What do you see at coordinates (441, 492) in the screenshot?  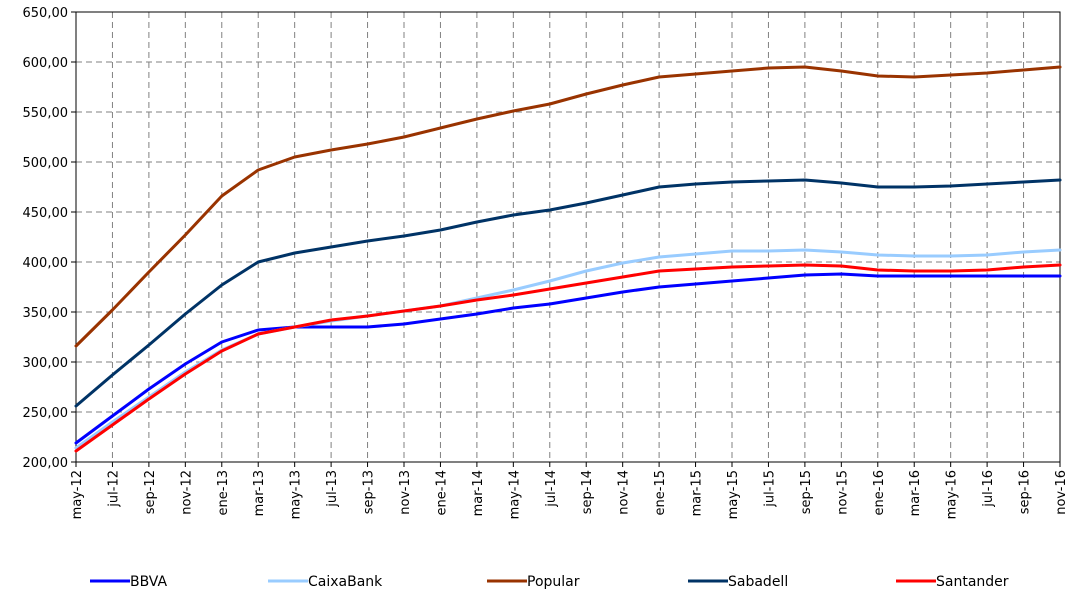 I see `x-tick-label: ene-14` at bounding box center [441, 492].